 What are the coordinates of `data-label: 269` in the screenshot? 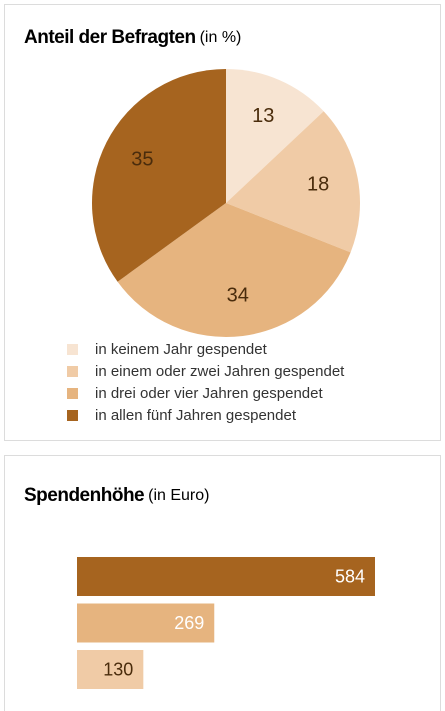 It's located at (189, 623).